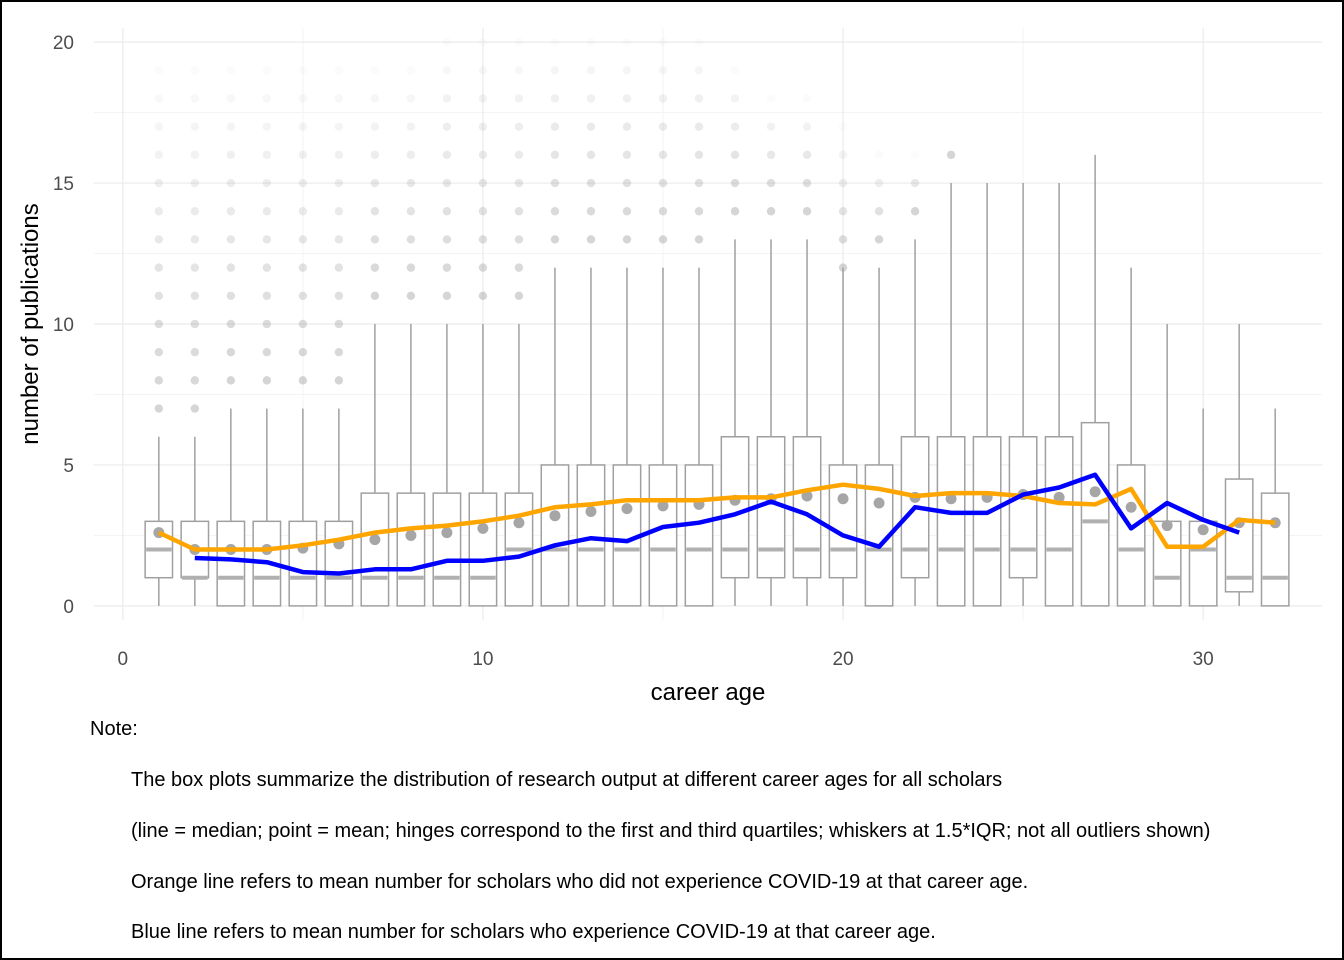 This screenshot has width=1344, height=960. I want to click on x-tick-label: 10, so click(482, 659).